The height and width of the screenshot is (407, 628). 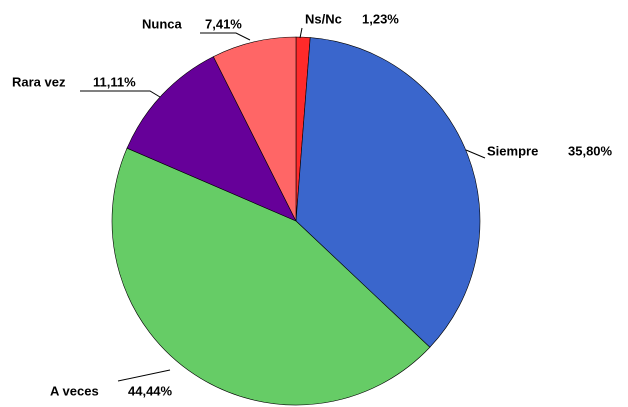 What do you see at coordinates (150, 390) in the screenshot?
I see `value-label: 44,44%` at bounding box center [150, 390].